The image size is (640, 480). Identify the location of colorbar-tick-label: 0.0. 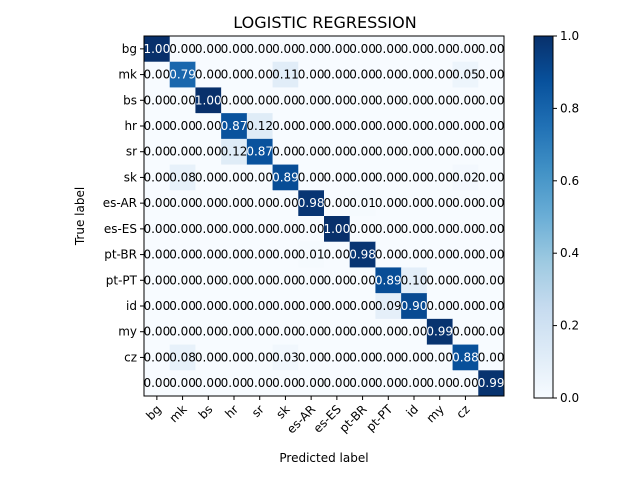
(569, 398).